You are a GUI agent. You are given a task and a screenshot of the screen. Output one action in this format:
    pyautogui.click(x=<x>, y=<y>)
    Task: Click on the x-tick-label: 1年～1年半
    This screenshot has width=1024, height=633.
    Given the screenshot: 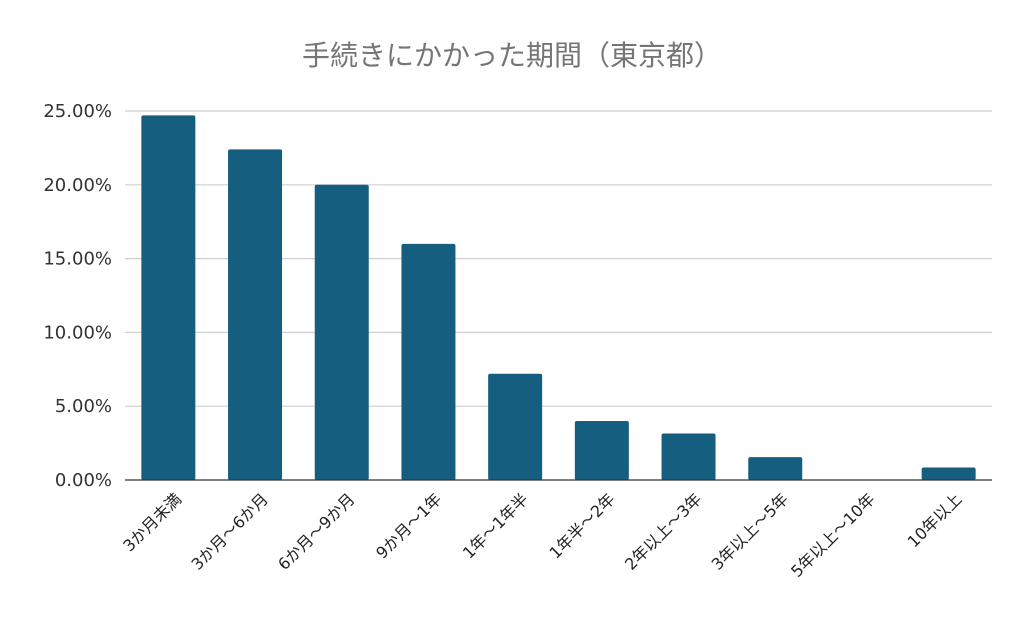 What is the action you would take?
    pyautogui.click(x=495, y=525)
    